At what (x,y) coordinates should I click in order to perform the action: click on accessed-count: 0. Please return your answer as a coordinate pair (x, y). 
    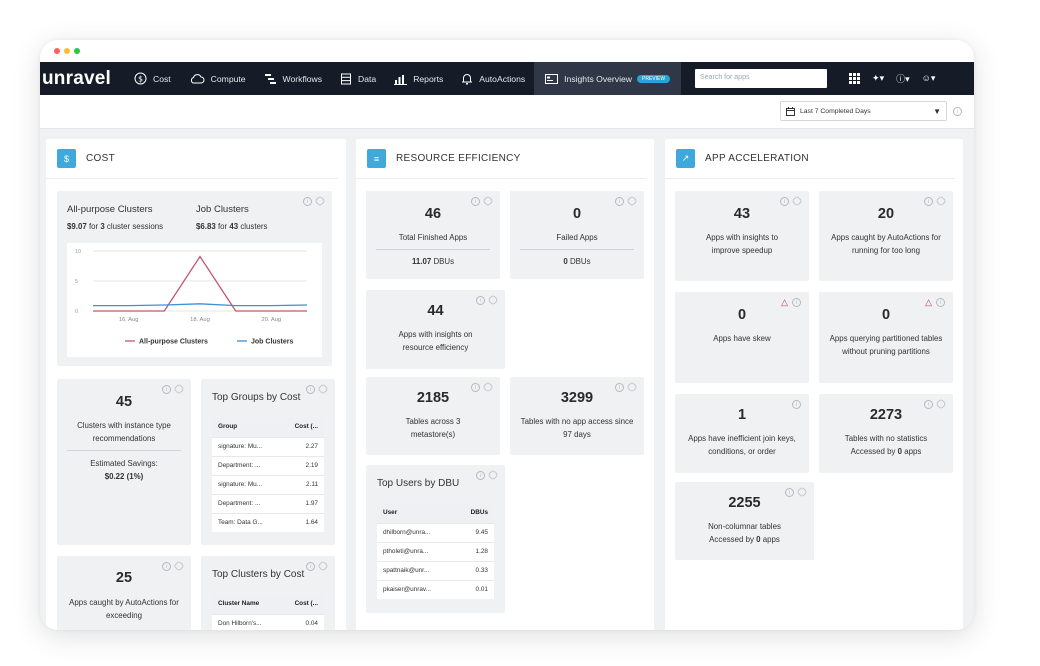
    Looking at the image, I should click on (899, 451).